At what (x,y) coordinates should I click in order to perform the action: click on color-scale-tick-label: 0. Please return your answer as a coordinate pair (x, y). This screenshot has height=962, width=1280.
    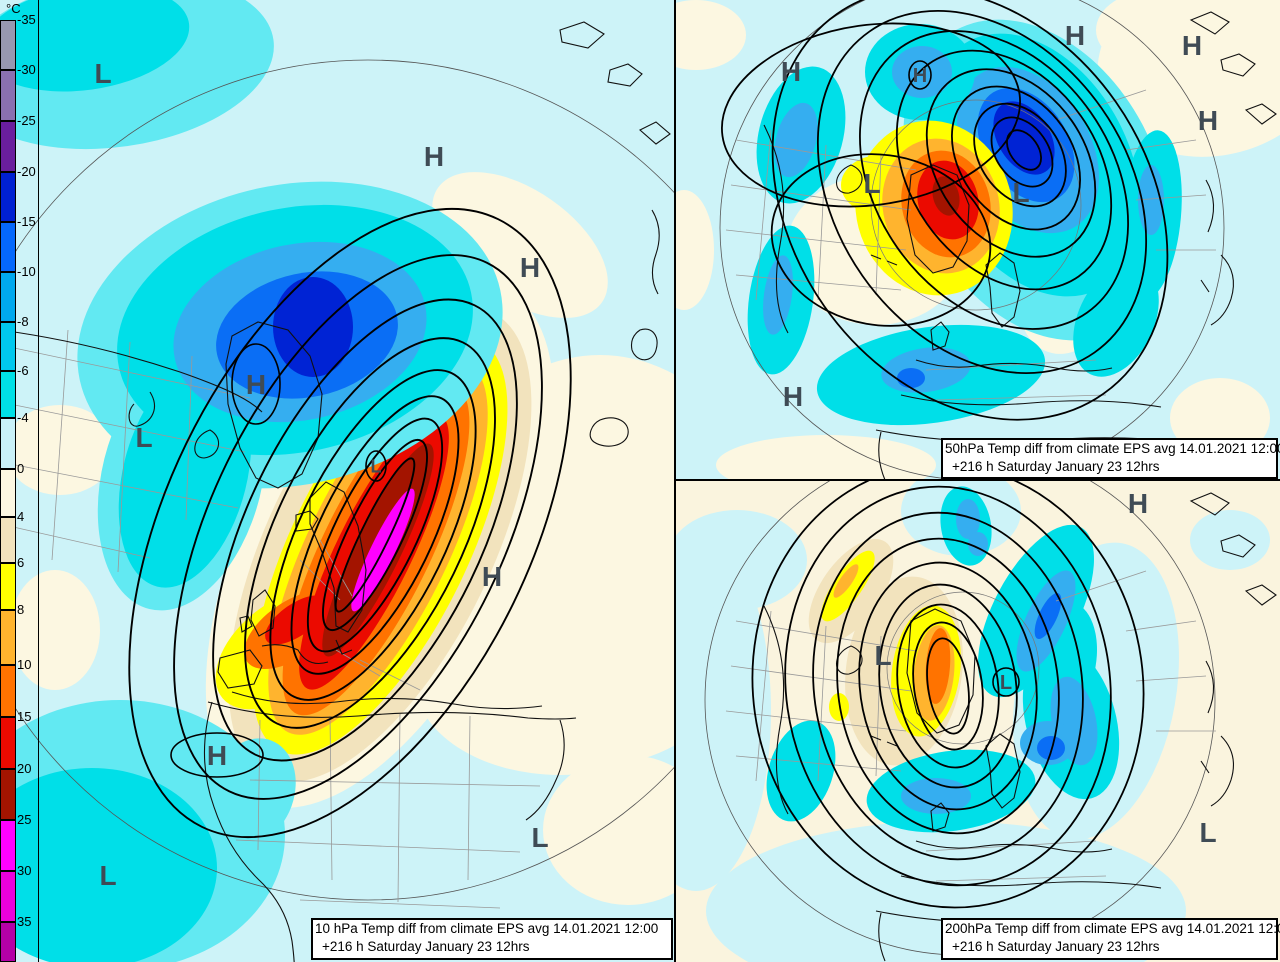
    Looking at the image, I should click on (21, 468).